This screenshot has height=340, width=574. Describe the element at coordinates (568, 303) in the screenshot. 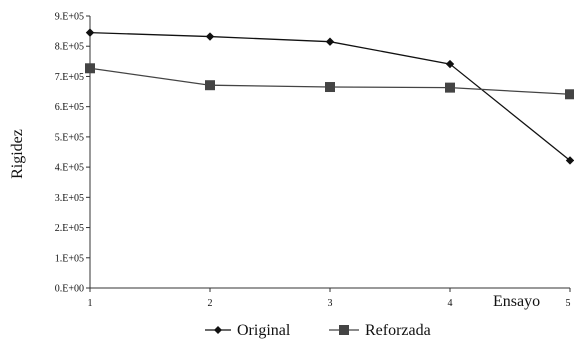

I see `x-tick-label: 5` at that location.